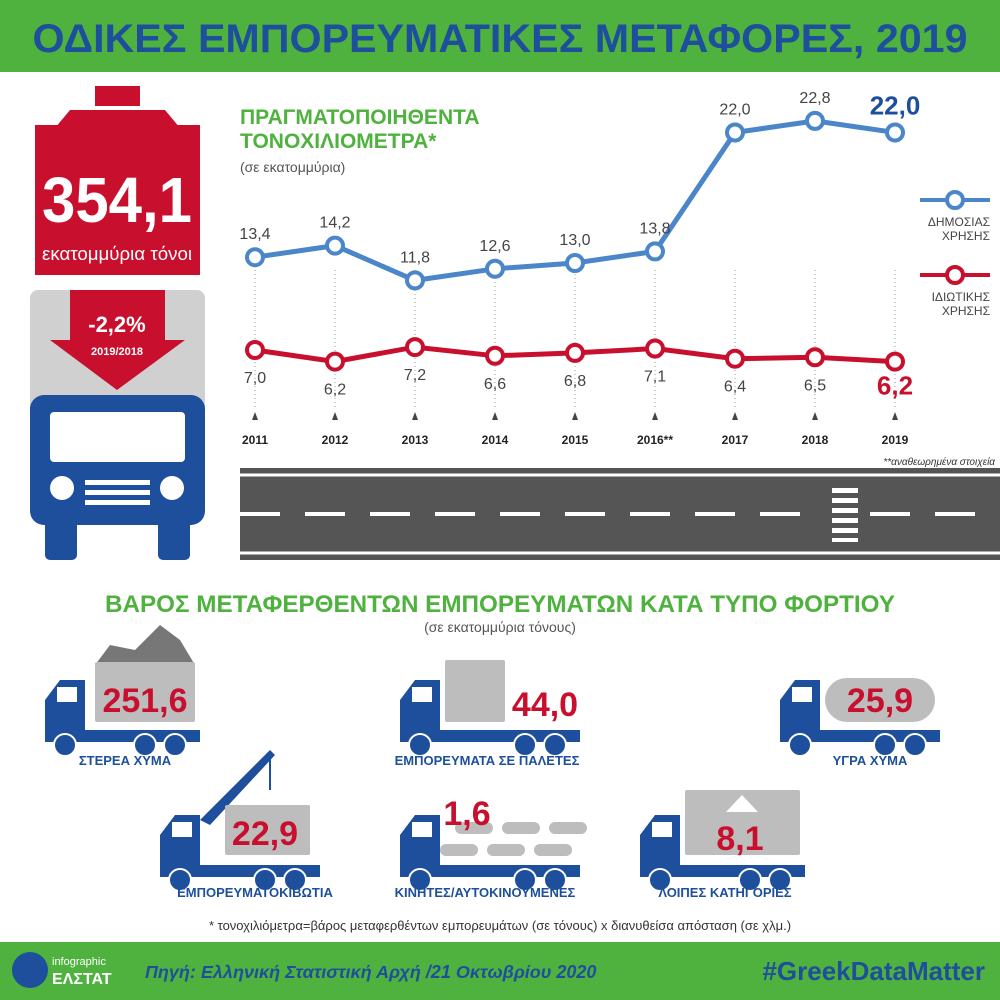 This screenshot has height=1000, width=1000. Describe the element at coordinates (959, 229) in the screenshot. I see `legend-label: ΔΗΜΟΣΙΑΣ ΧΡΗΣΗΣ` at that location.